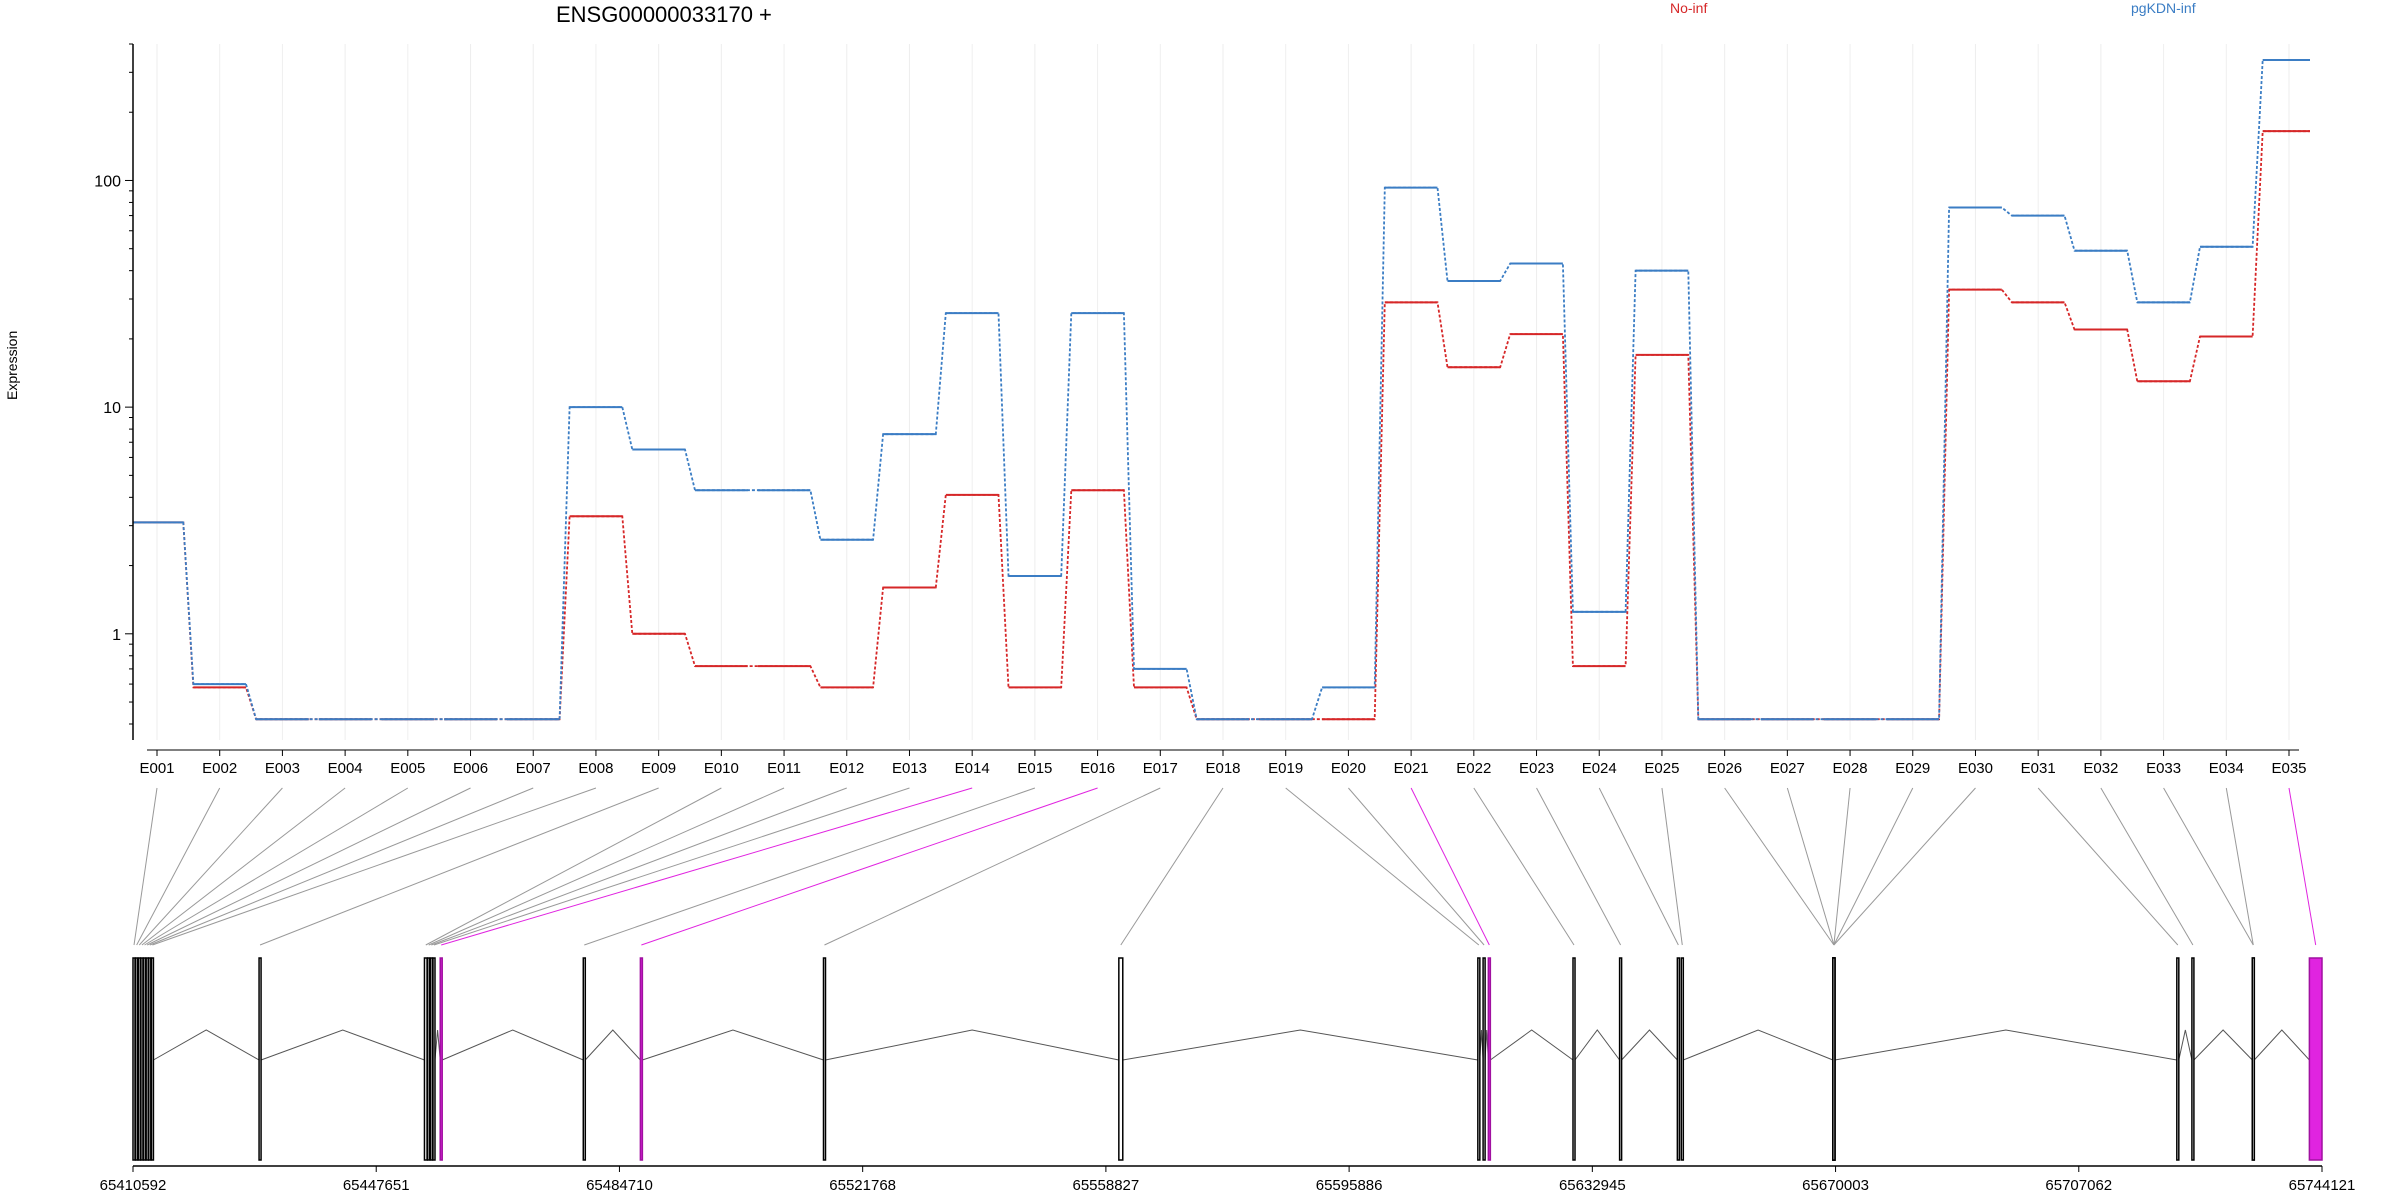  I want to click on coordinate-tick-label: 65484710, so click(619, 1185).